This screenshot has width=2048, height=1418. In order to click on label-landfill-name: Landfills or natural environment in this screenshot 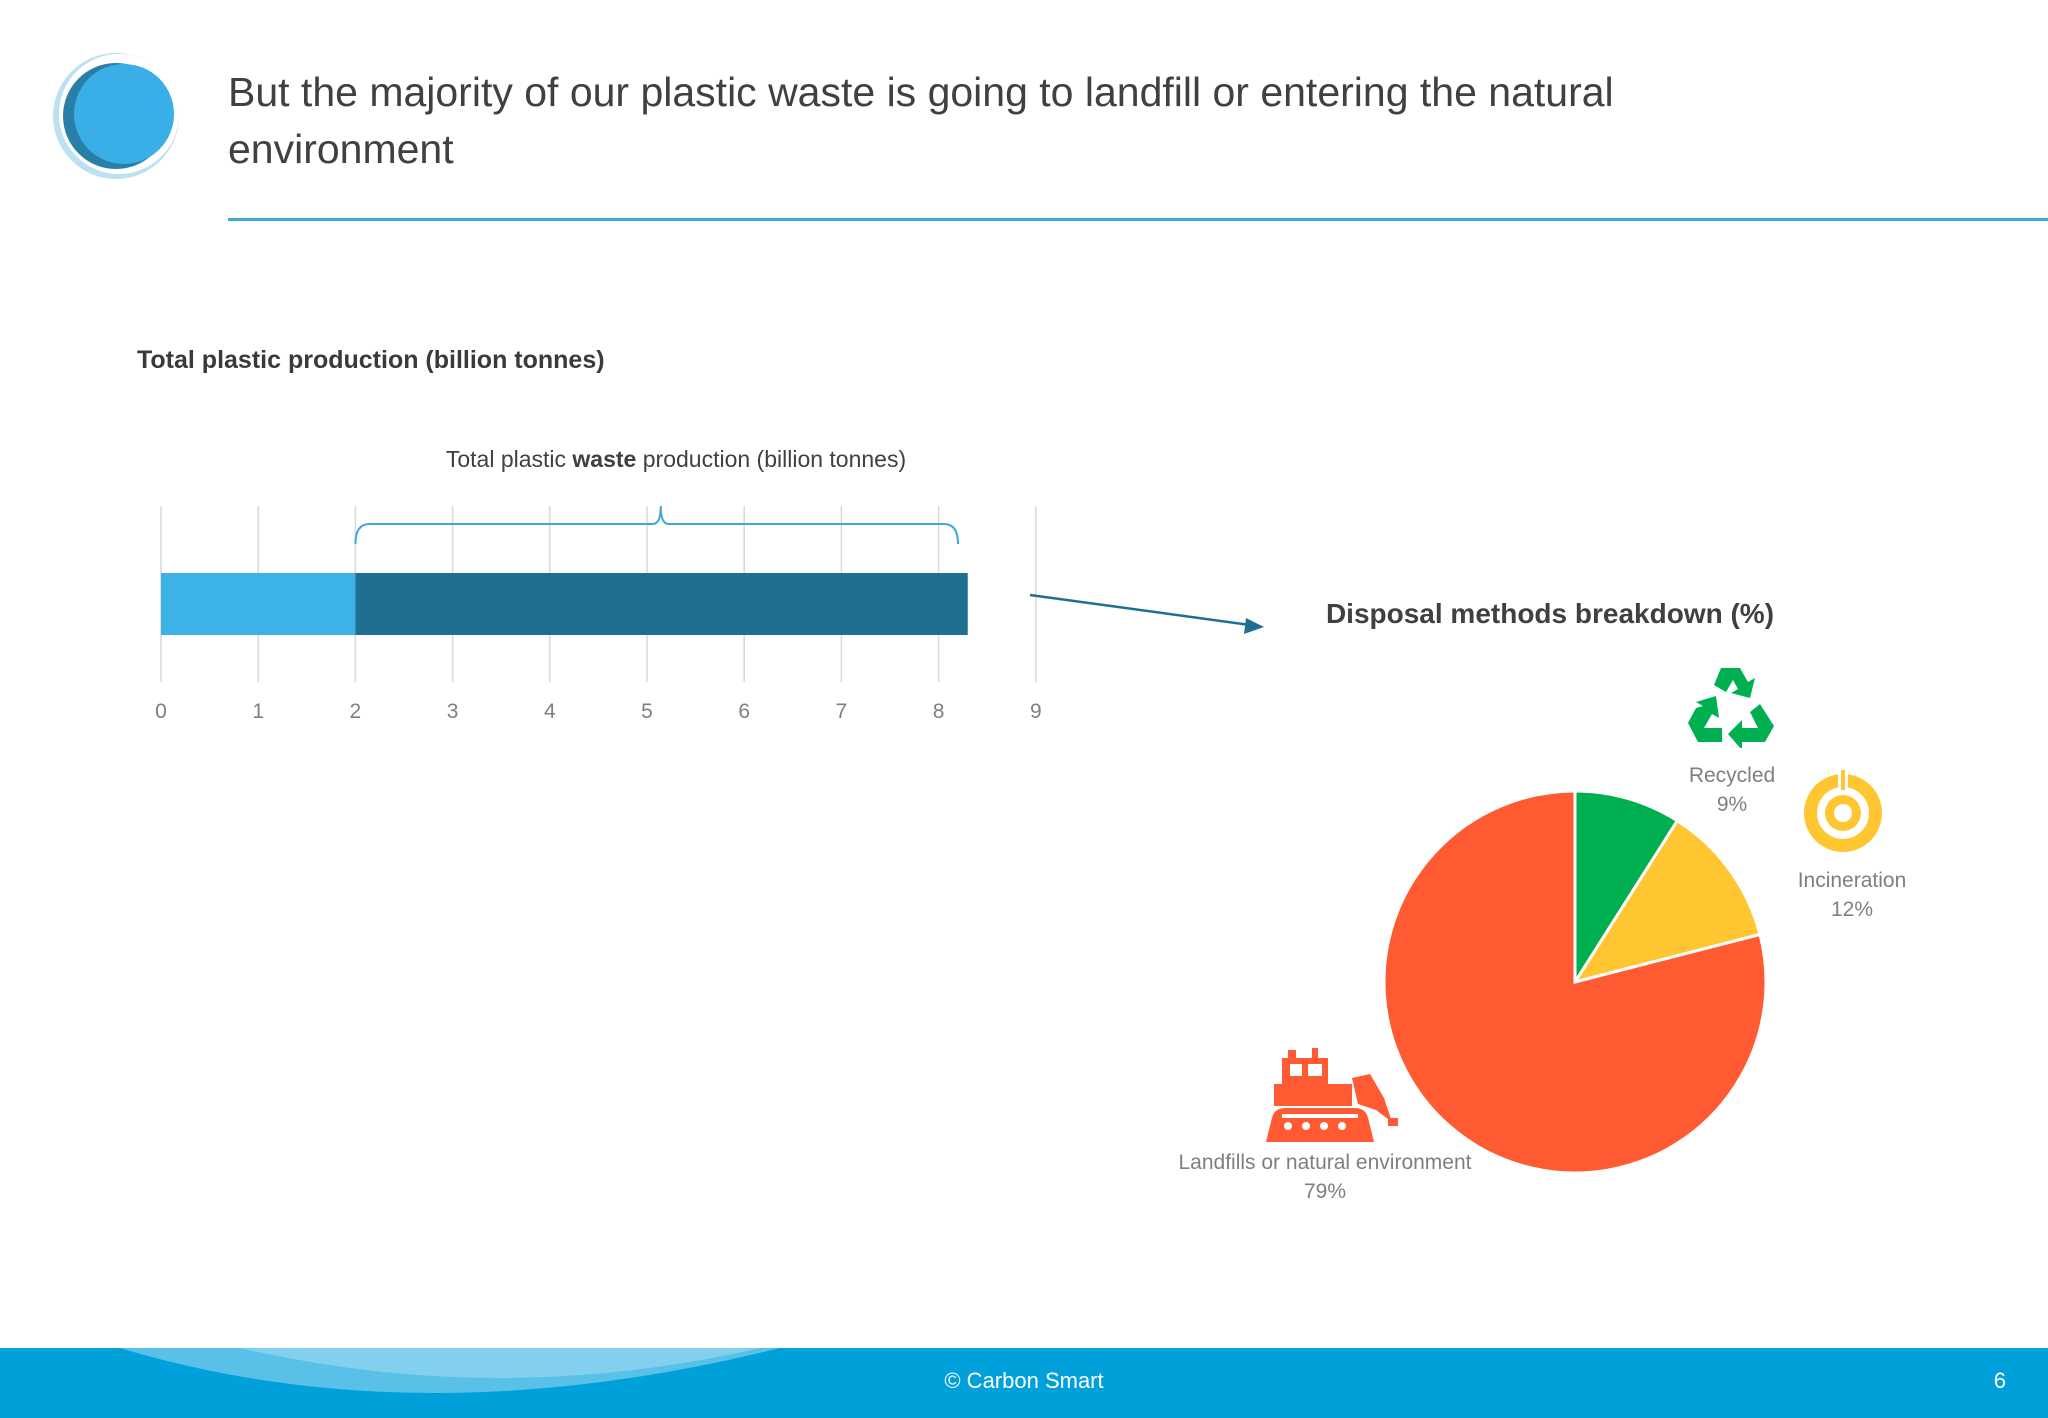, I will do `click(1325, 1162)`.